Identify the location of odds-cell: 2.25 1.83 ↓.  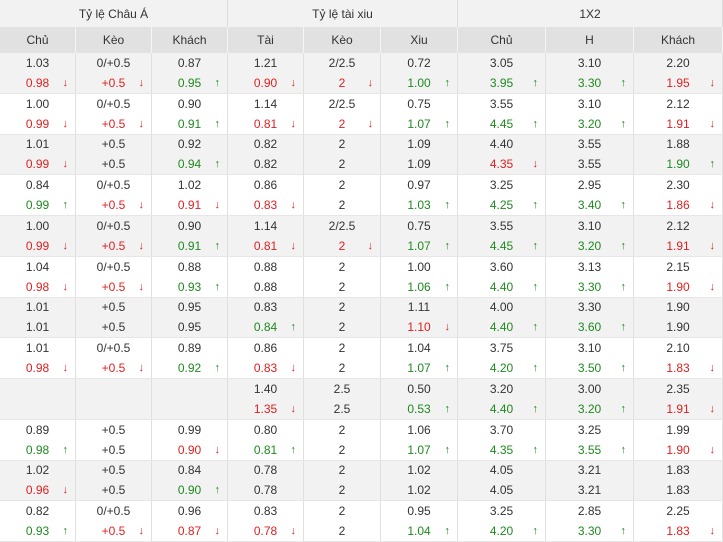
(678, 521).